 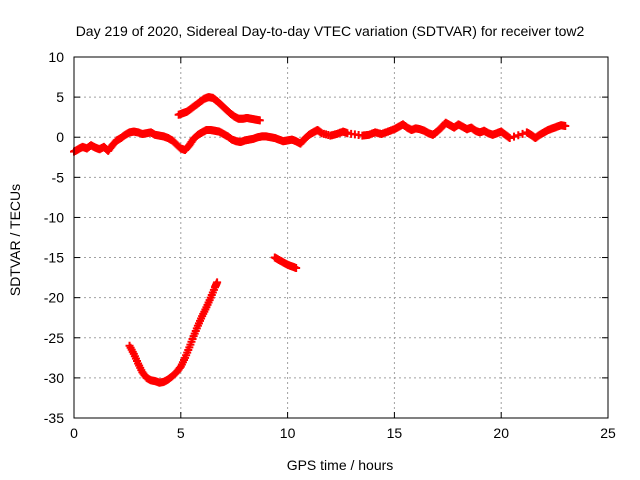 I want to click on y-tick-label: -15, so click(x=54, y=258).